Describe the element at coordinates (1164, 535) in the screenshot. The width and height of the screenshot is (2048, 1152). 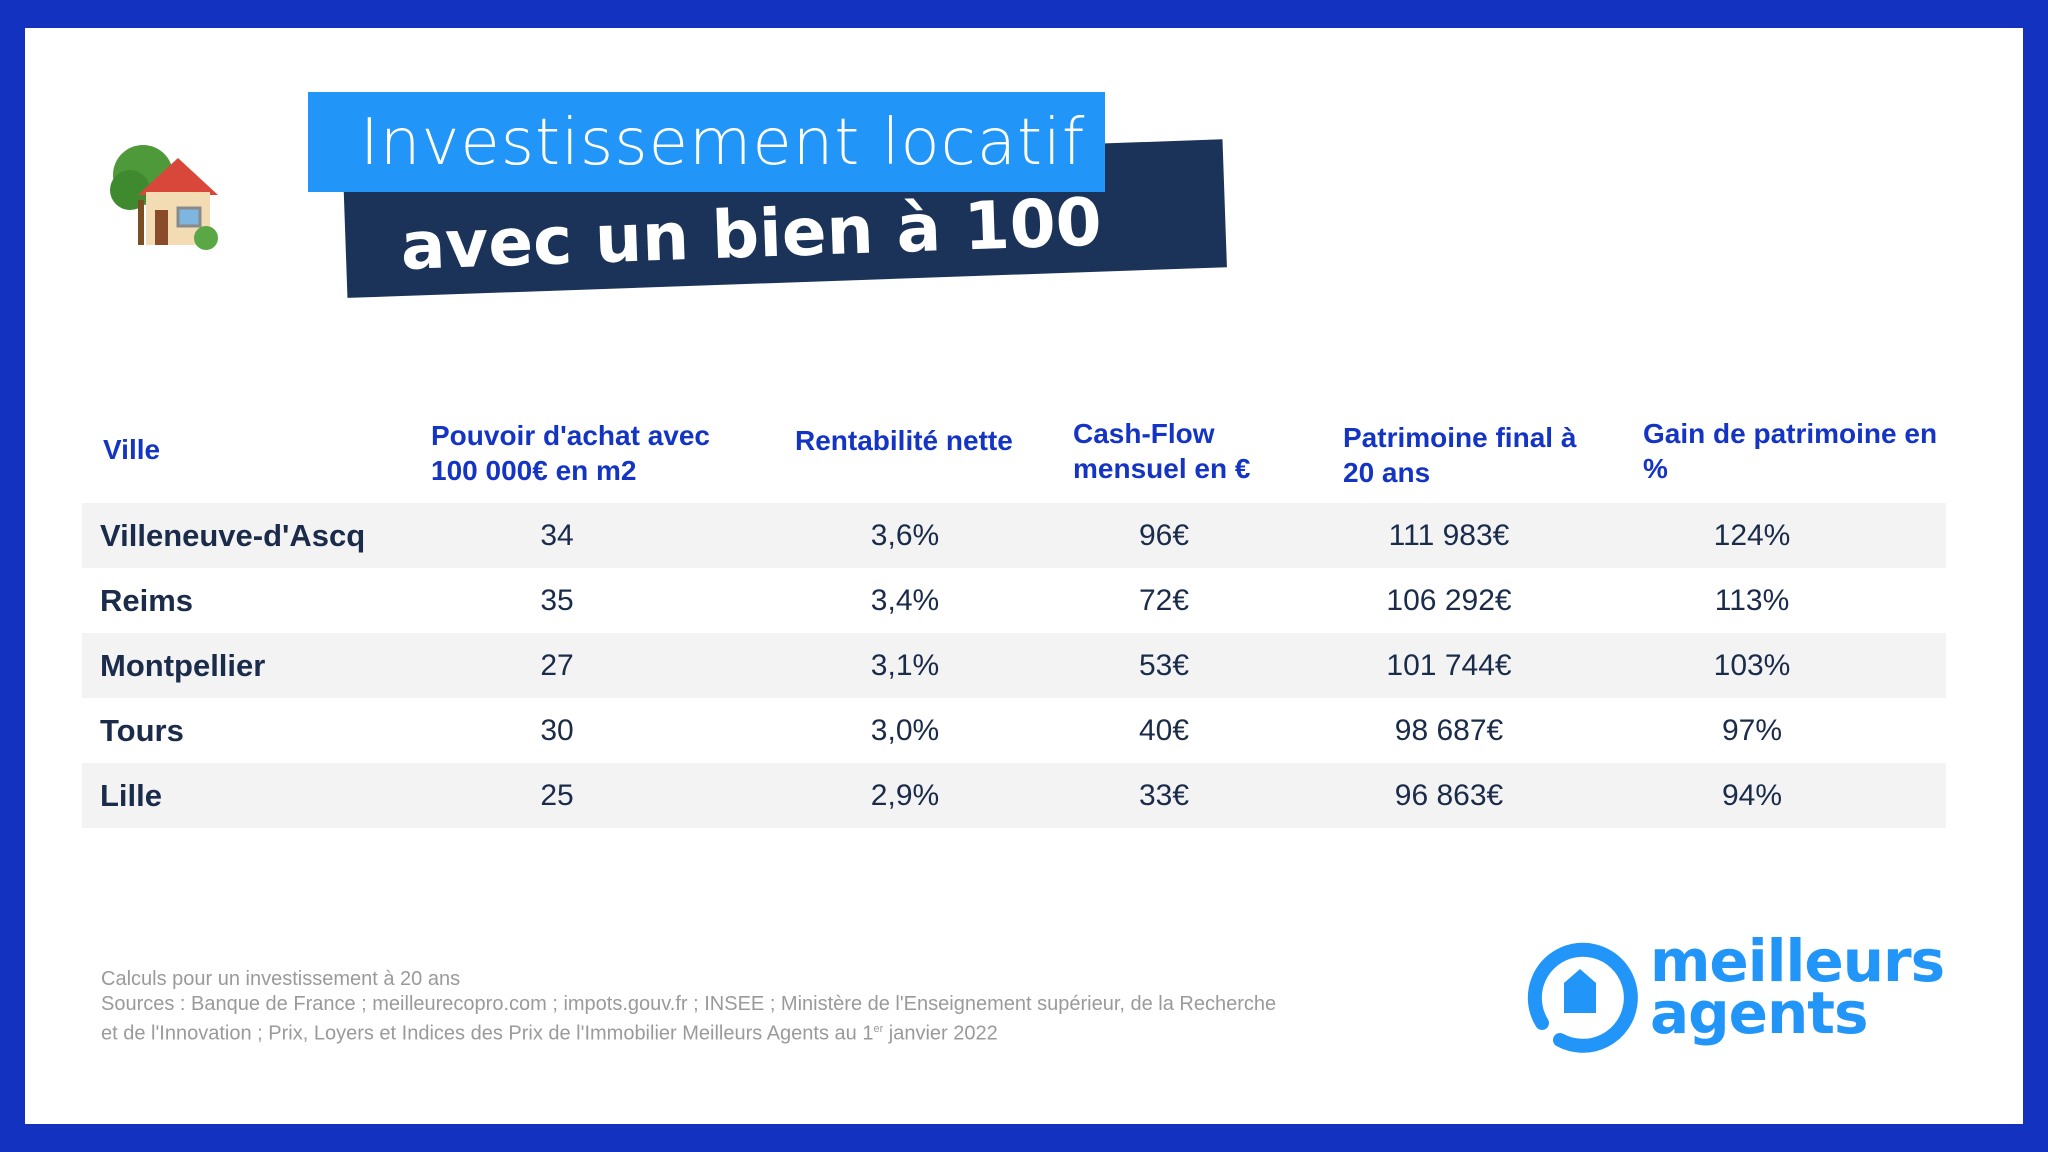
I see `table-cell: 96€` at that location.